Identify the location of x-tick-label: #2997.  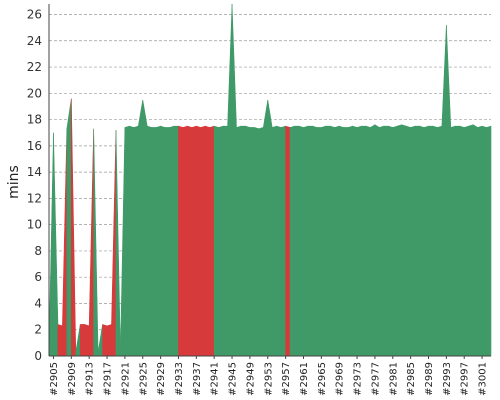
(465, 379).